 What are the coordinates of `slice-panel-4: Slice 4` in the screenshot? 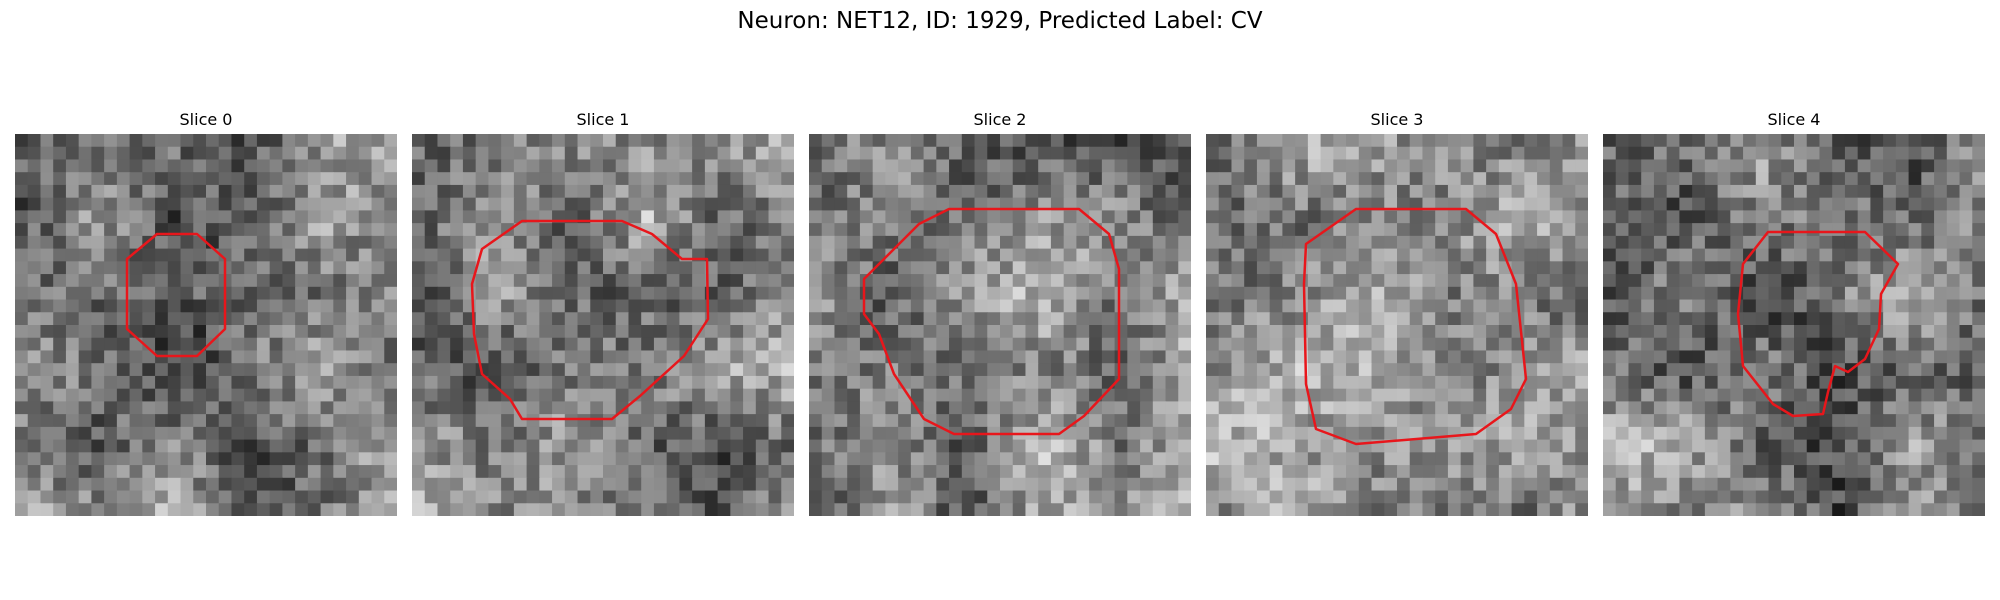 It's located at (1794, 313).